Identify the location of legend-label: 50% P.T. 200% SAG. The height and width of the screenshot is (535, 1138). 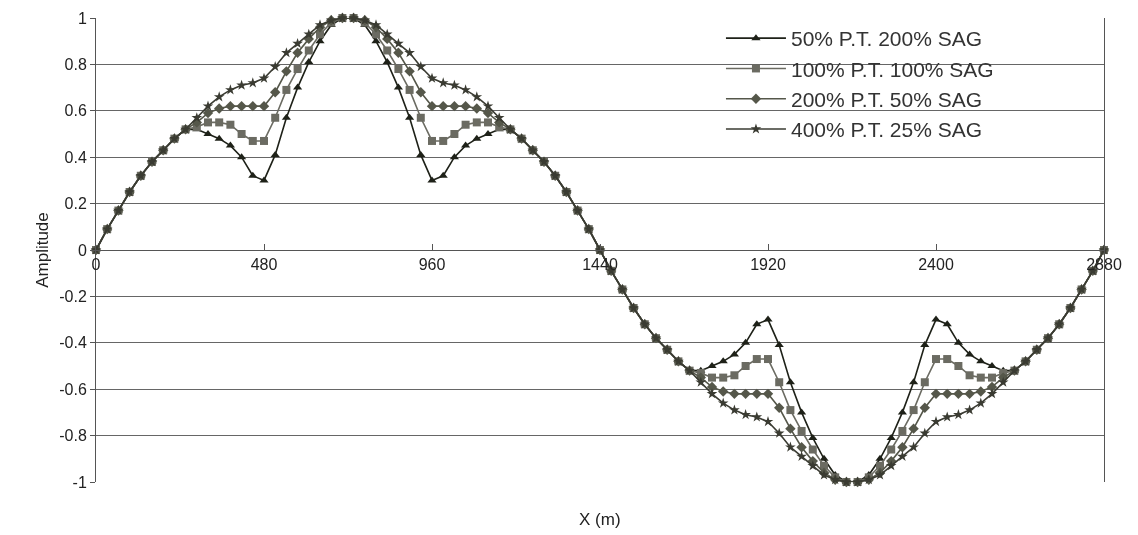
(886, 39).